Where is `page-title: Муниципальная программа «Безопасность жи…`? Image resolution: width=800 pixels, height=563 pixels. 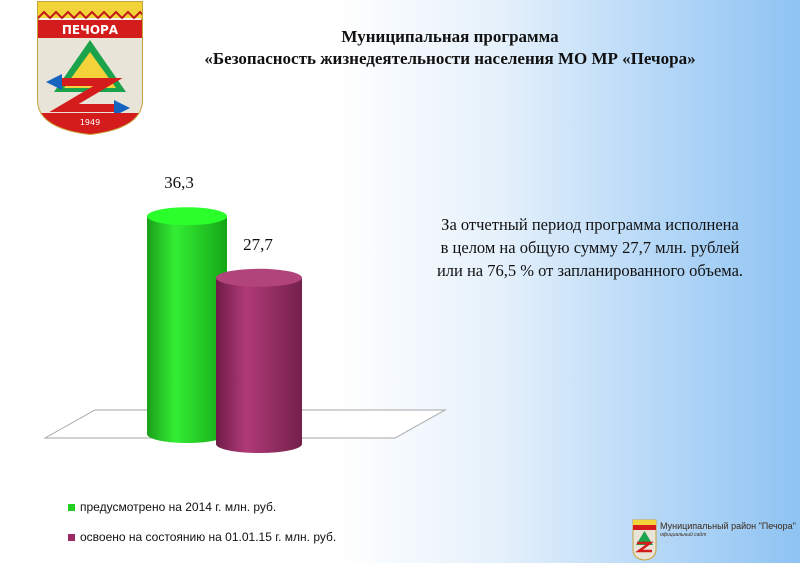 page-title: Муниципальная программа «Безопасность жи… is located at coordinates (450, 48).